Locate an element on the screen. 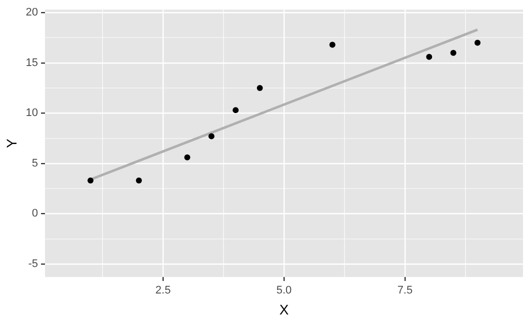 This screenshot has width=531, height=323. x-axis-title: X is located at coordinates (284, 309).